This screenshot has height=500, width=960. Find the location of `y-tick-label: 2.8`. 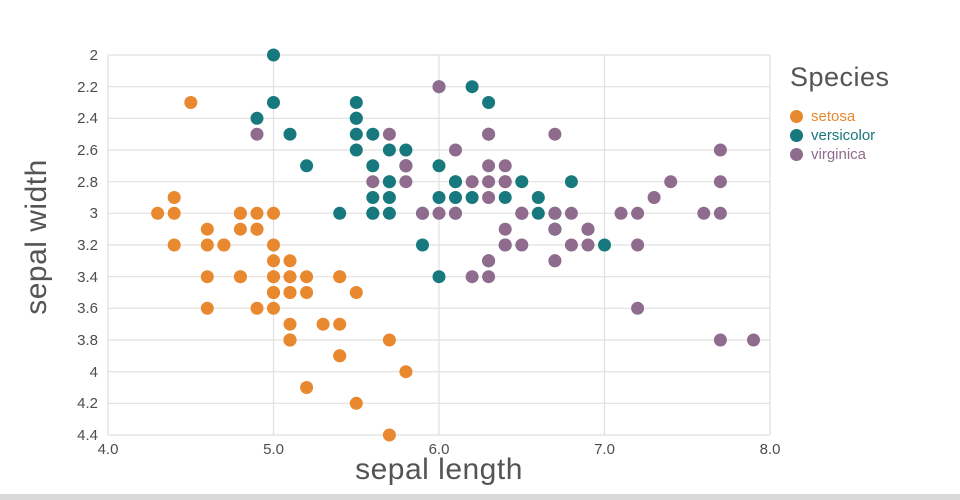

y-tick-label: 2.8 is located at coordinates (87, 182).